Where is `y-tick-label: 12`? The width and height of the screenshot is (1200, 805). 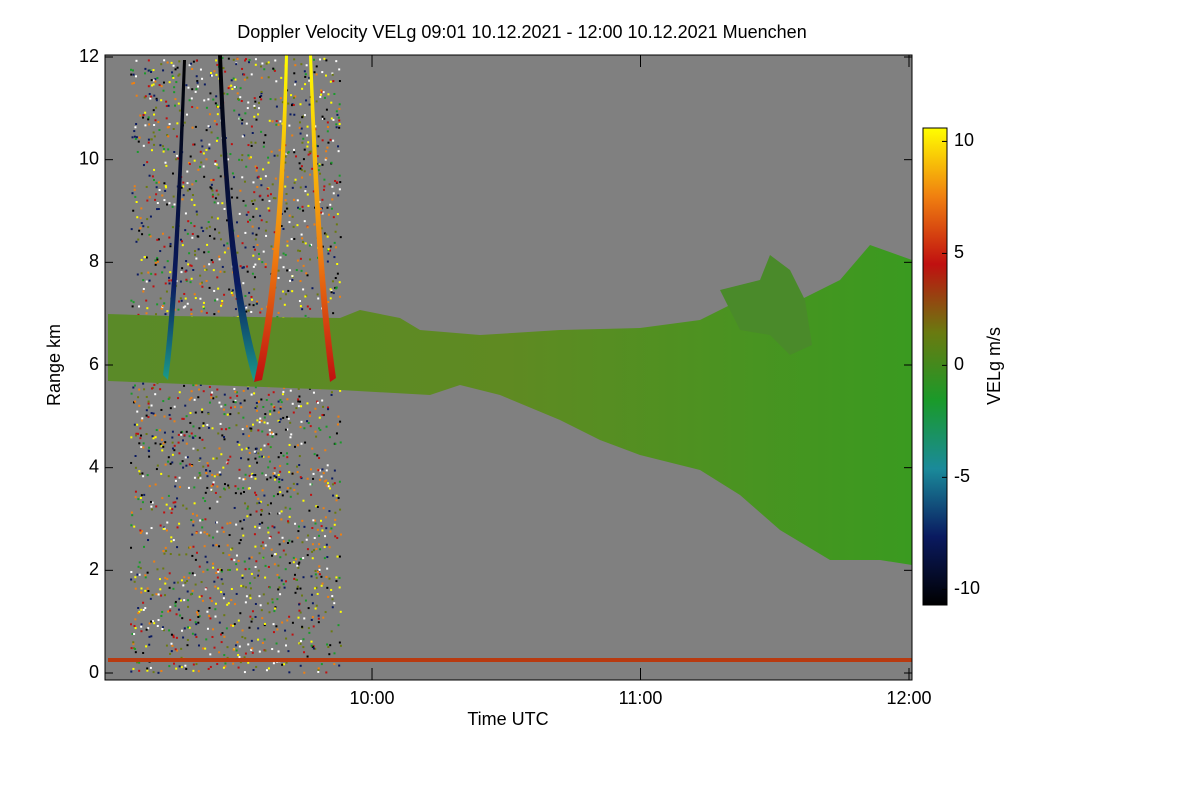 y-tick-label: 12 is located at coordinates (89, 56).